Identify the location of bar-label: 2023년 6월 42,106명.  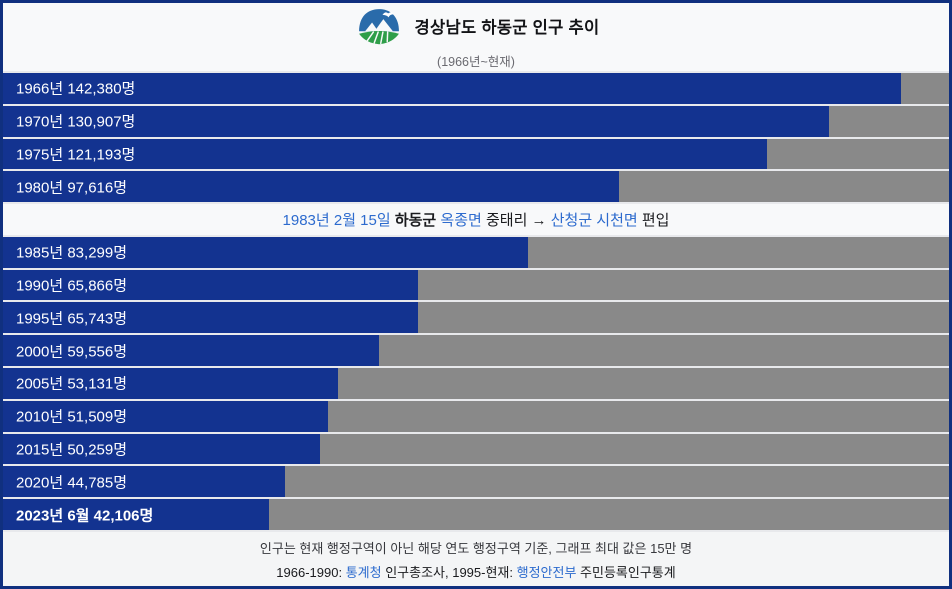
(85, 516).